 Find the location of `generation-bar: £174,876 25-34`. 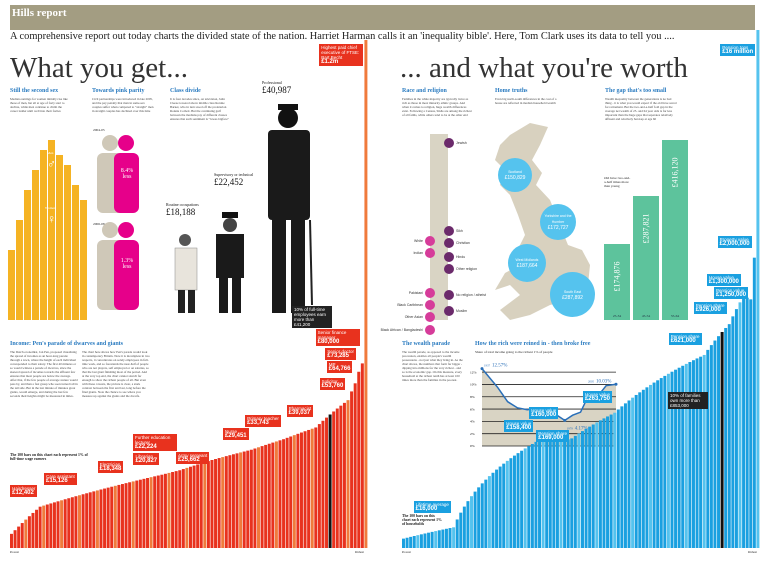

generation-bar: £174,876 25-34 is located at coordinates (617, 282).